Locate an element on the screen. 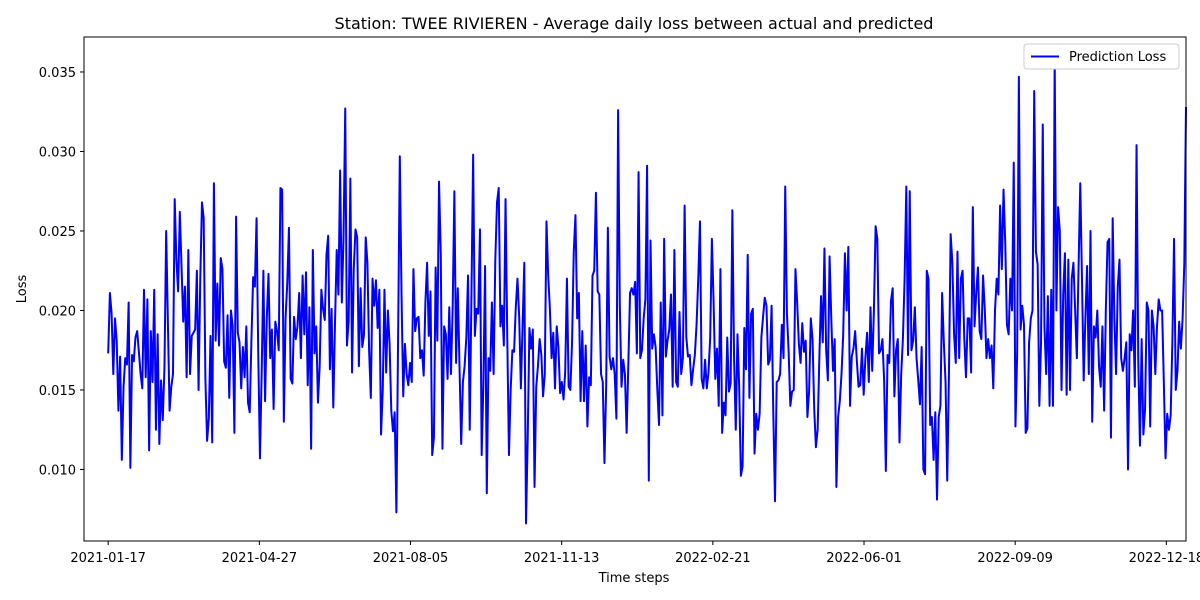 The height and width of the screenshot is (600, 1200). y-axis-ticks: 0.010 0.015 0.020 0.025 0.030 0.035 is located at coordinates (61, 272).